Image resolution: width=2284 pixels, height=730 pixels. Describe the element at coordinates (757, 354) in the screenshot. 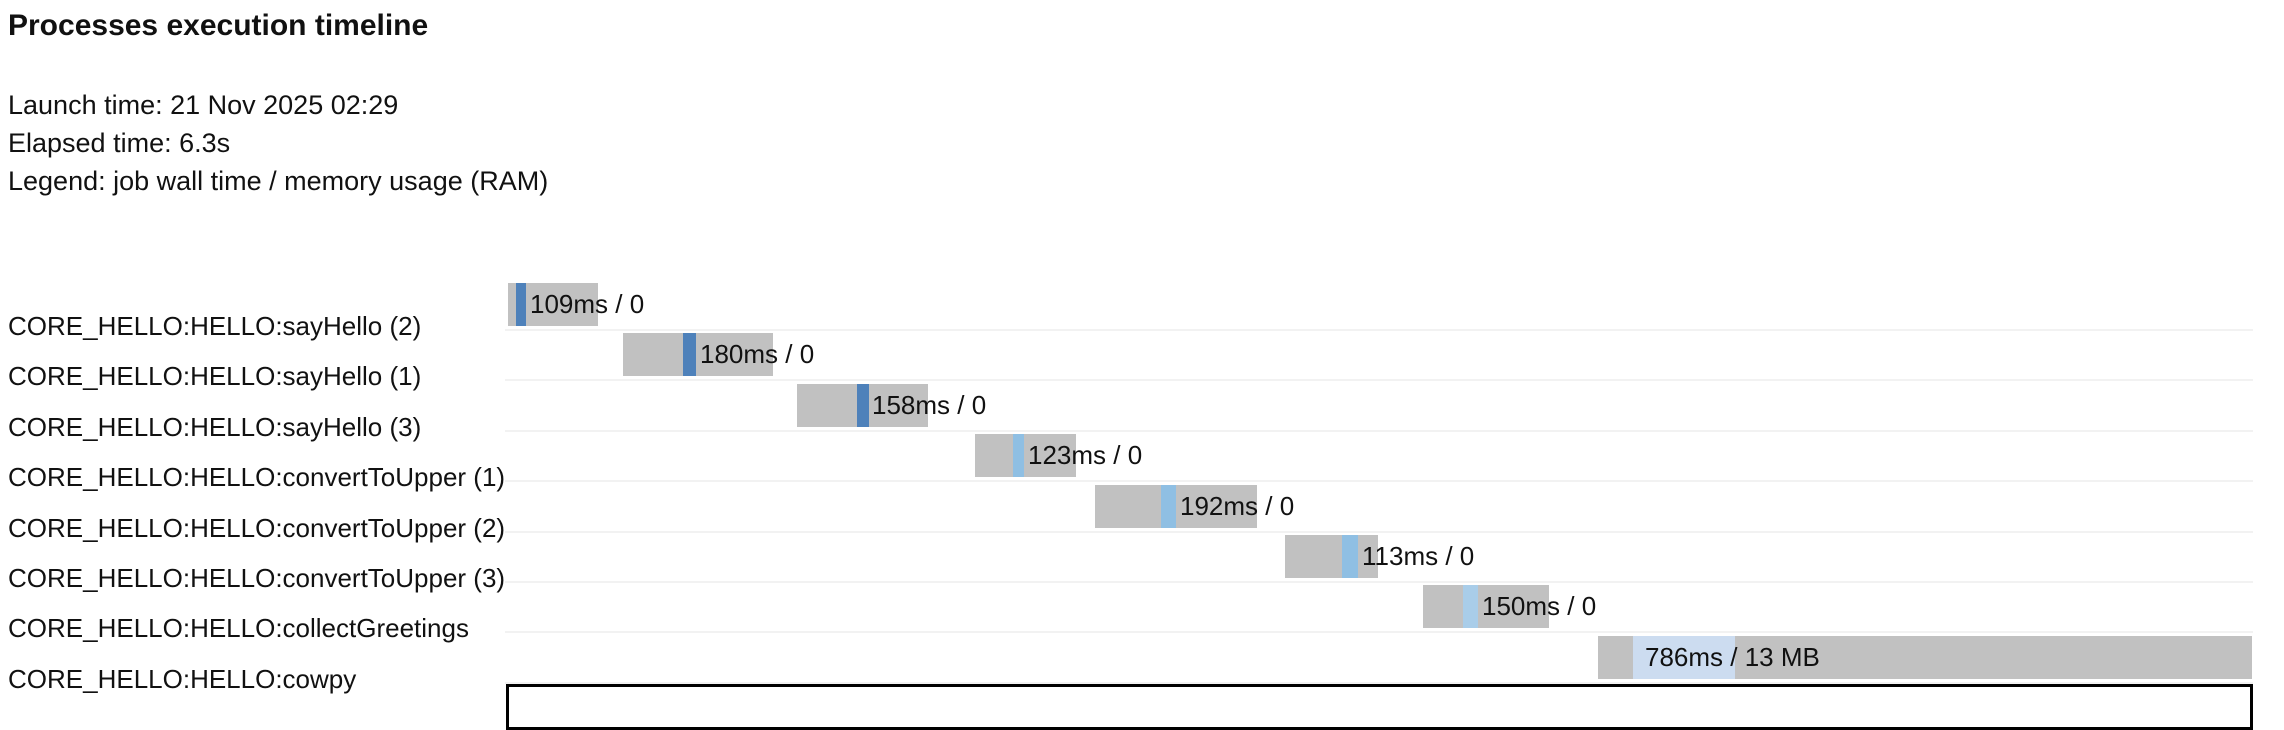

I see `task-bar-label: 180ms / 0` at that location.